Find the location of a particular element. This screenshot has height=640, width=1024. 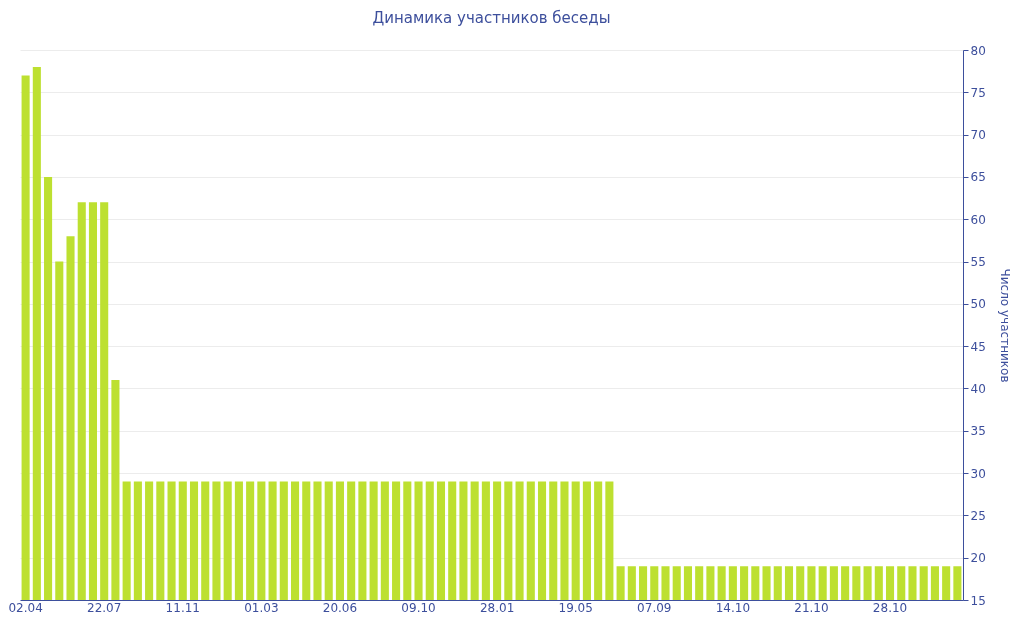

x-tick-label: 09.10 is located at coordinates (418, 607).